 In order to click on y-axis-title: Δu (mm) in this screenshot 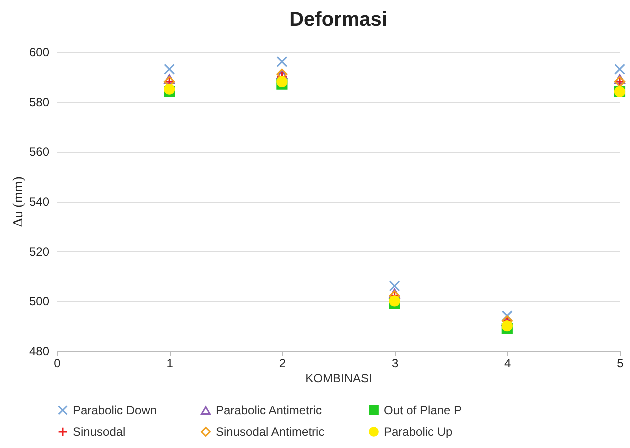, I will do `click(18, 202)`.